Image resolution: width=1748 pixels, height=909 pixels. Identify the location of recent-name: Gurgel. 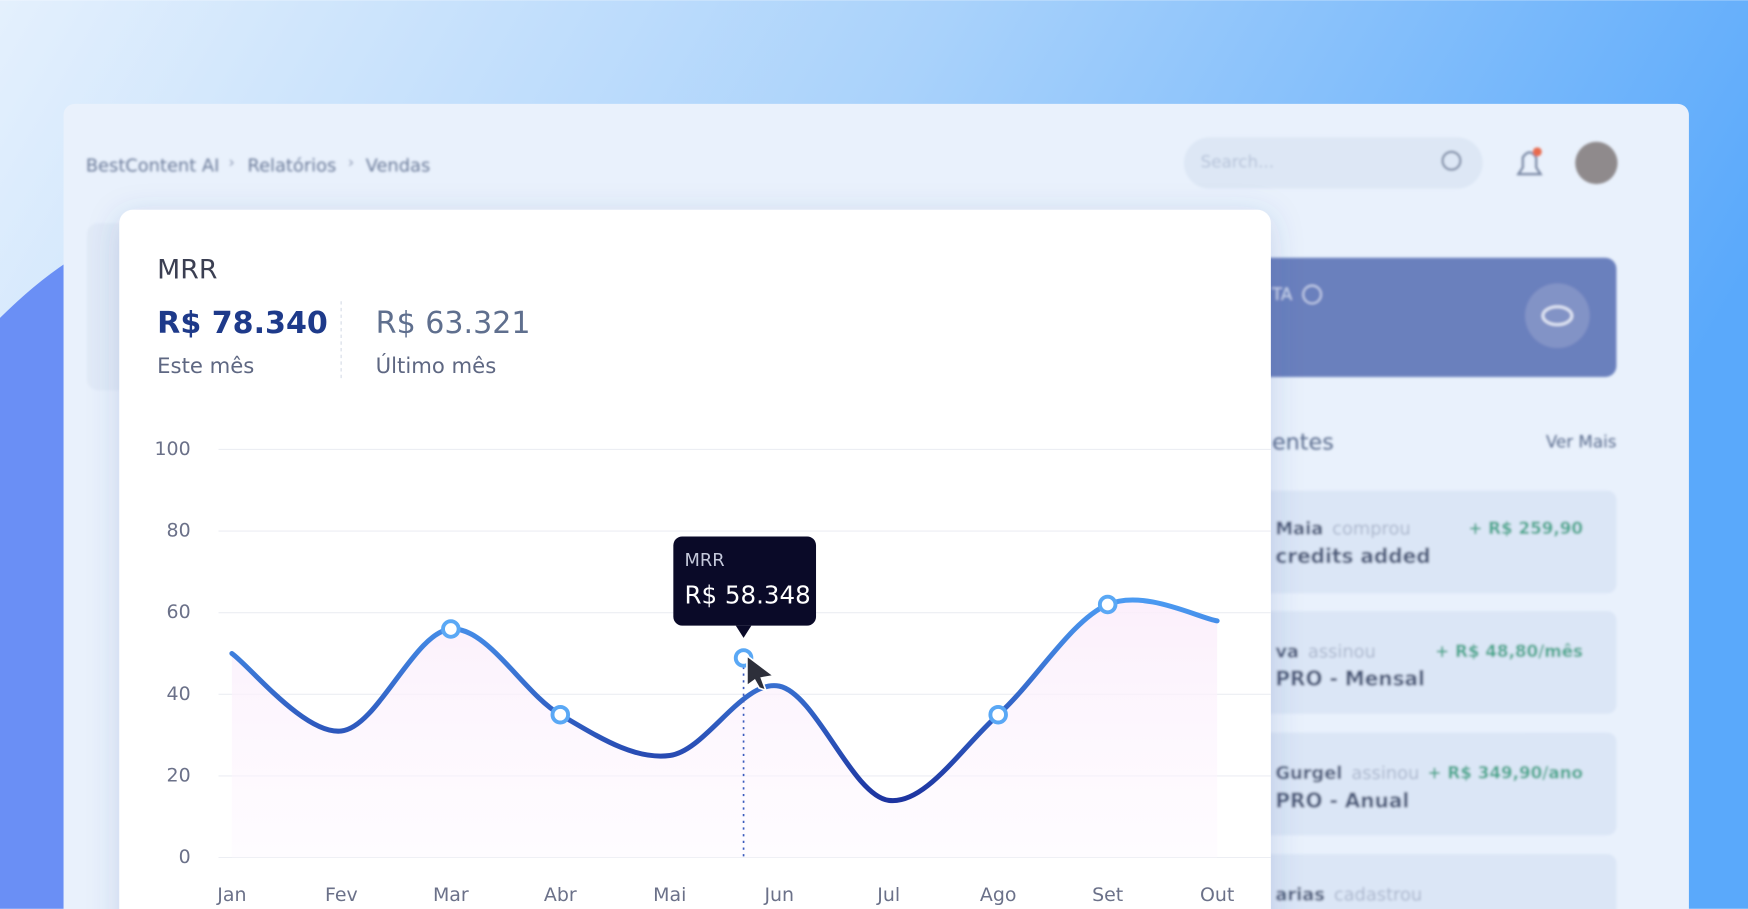
(1308, 773).